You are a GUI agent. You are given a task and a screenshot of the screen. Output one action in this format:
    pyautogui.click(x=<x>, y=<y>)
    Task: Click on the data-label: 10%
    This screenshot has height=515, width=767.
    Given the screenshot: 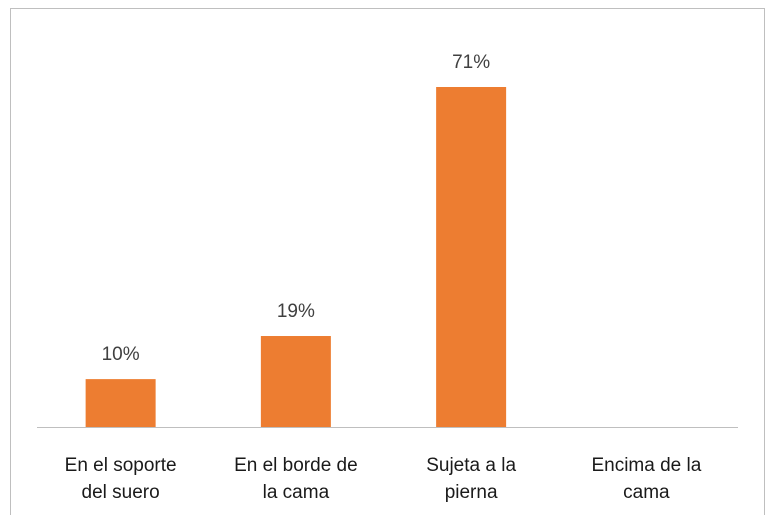 What is the action you would take?
    pyautogui.click(x=121, y=354)
    